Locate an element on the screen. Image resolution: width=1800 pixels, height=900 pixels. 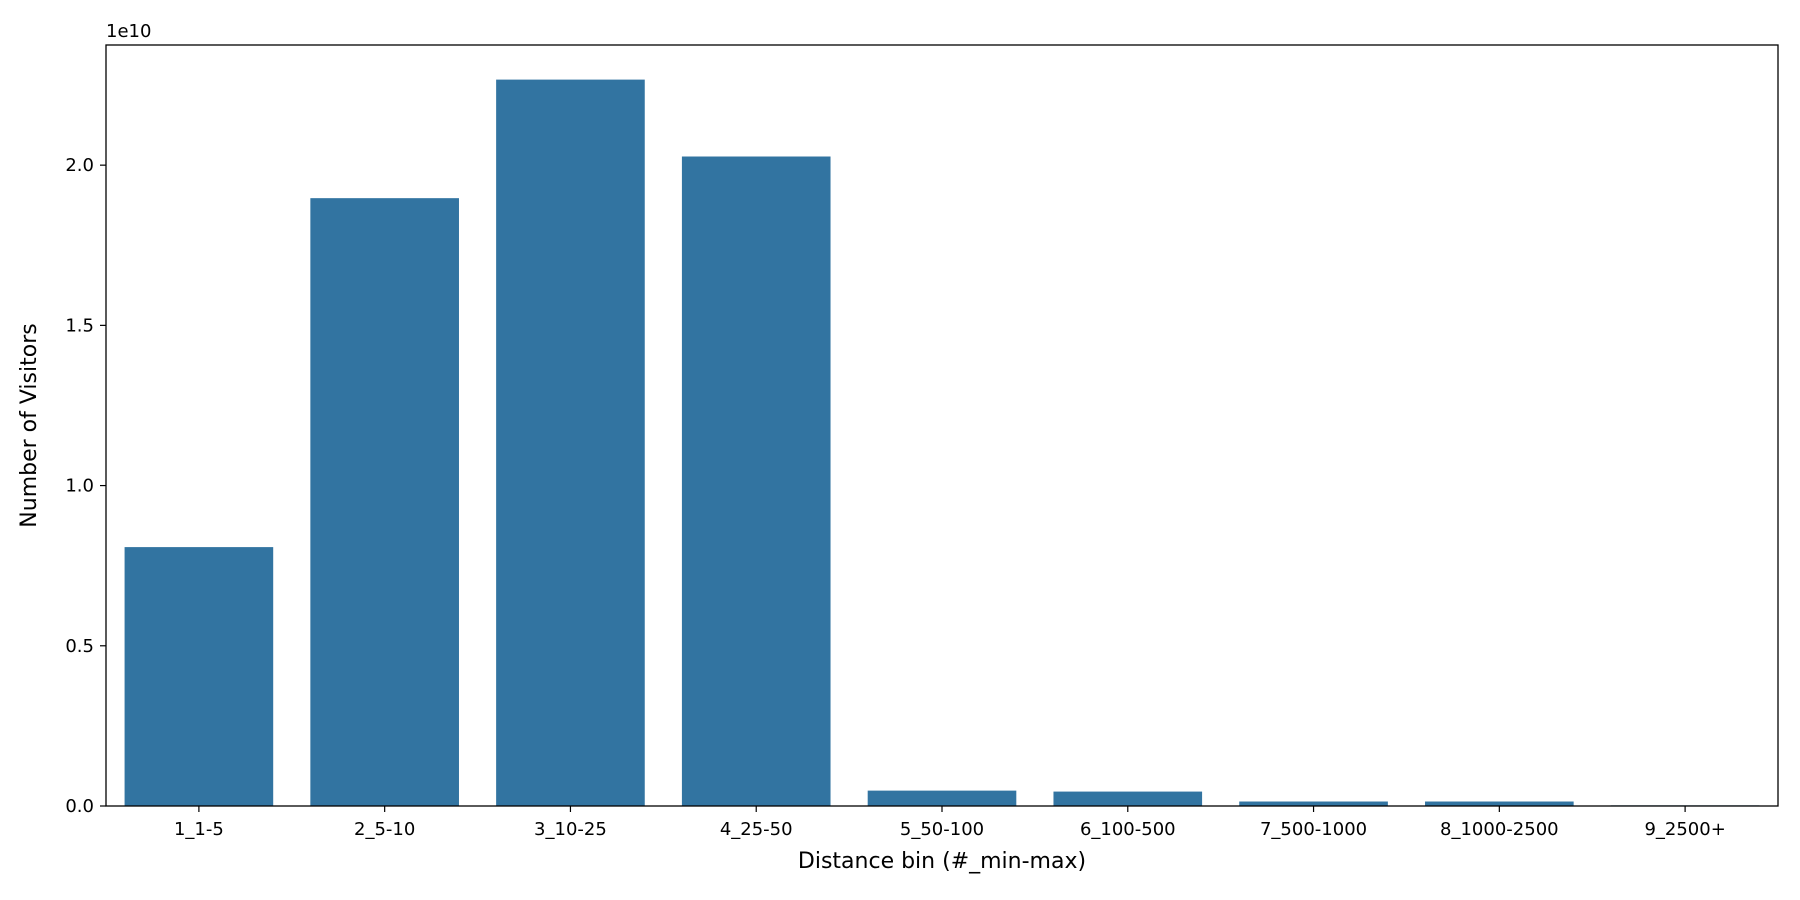
y-axis-offset-label: 1e10 is located at coordinates (128, 31).